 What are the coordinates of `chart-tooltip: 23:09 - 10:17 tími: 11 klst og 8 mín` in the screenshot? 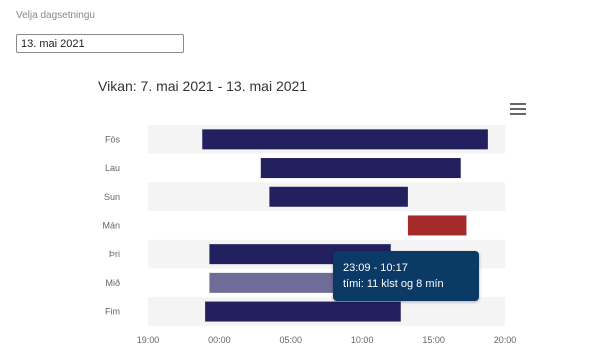 It's located at (406, 276).